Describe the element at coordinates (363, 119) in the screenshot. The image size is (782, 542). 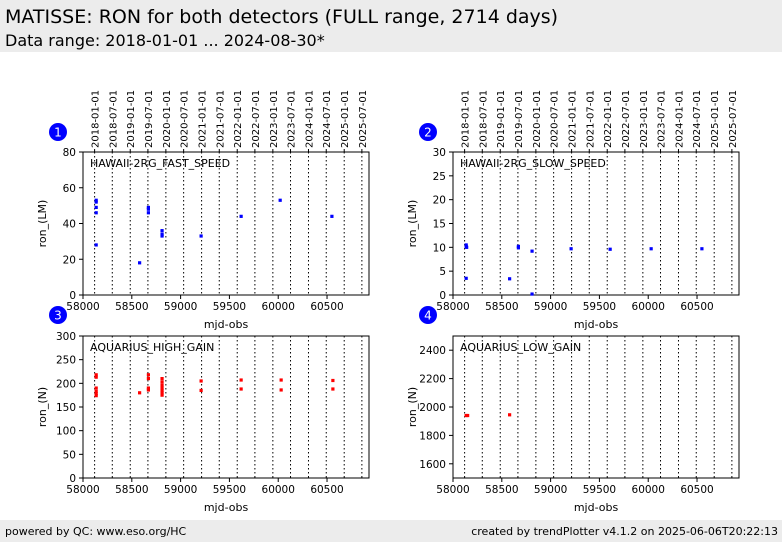
I see `panel1-date-tick-label: 2025-07-01` at that location.